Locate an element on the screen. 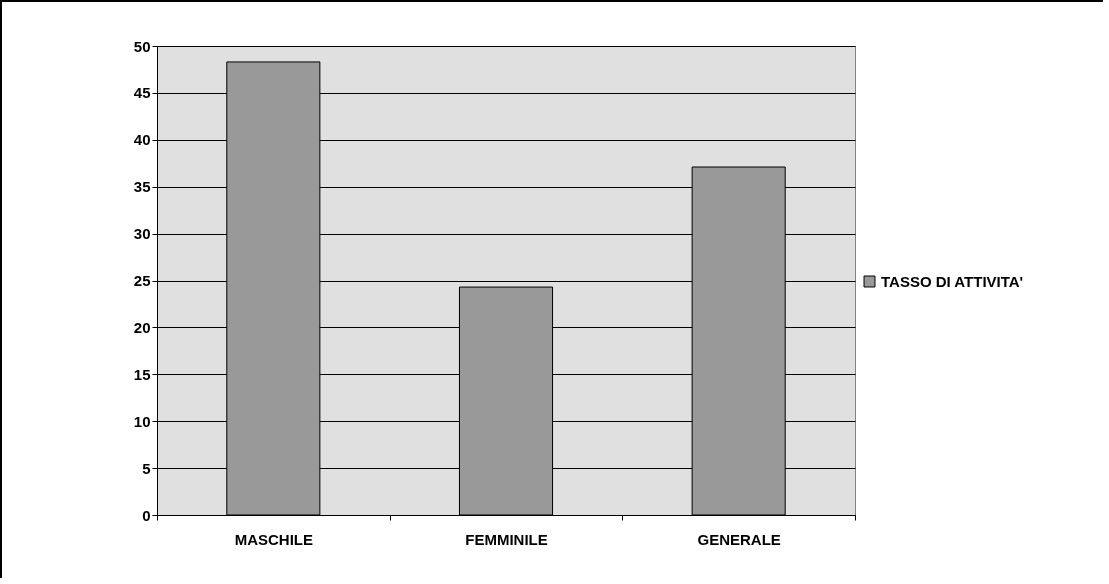 This screenshot has width=1109, height=584. y-tick-label: 40 is located at coordinates (142, 140).